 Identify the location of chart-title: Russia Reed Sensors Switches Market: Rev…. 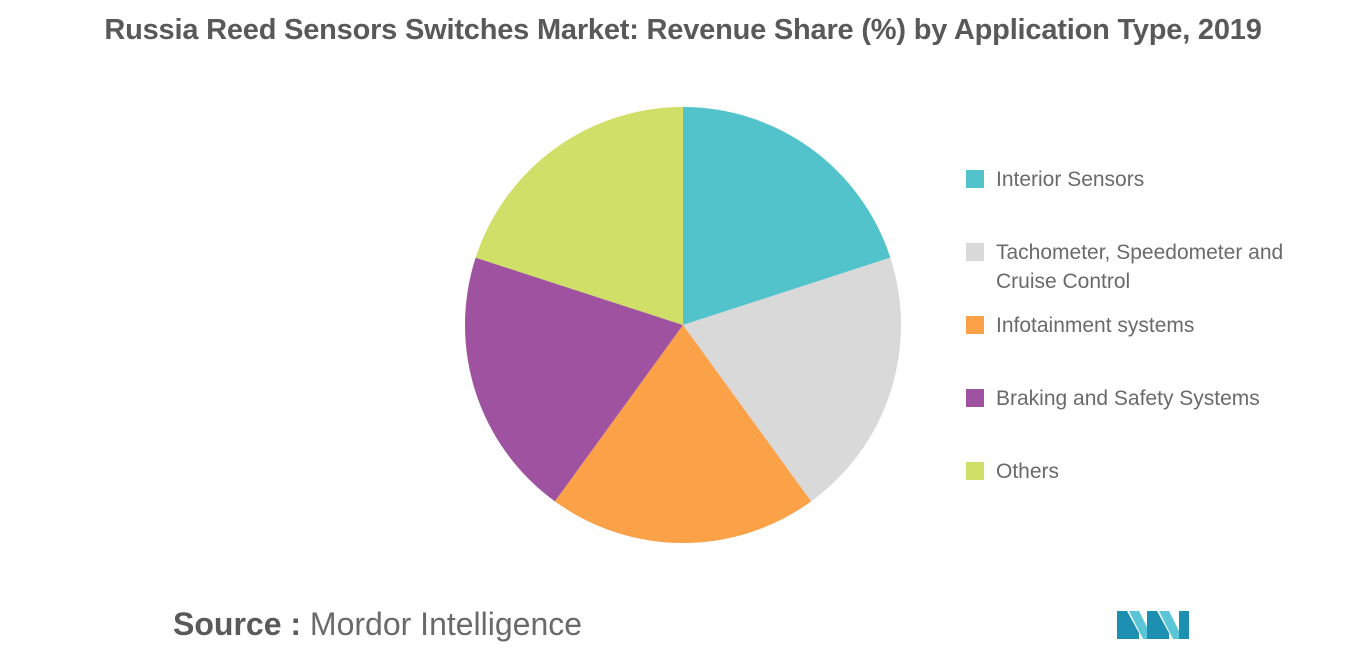
(683, 30).